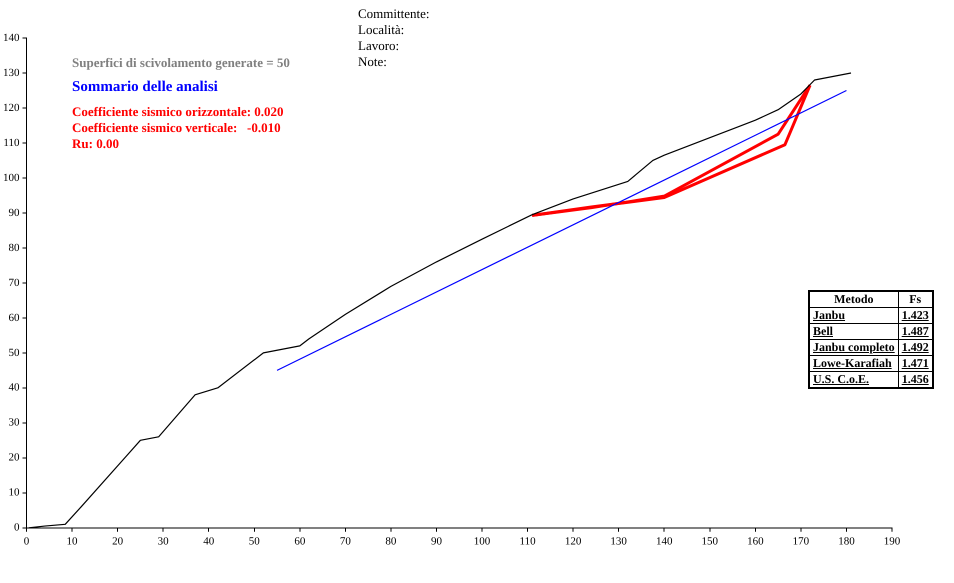  I want to click on y-tick-label: 20, so click(14, 458).